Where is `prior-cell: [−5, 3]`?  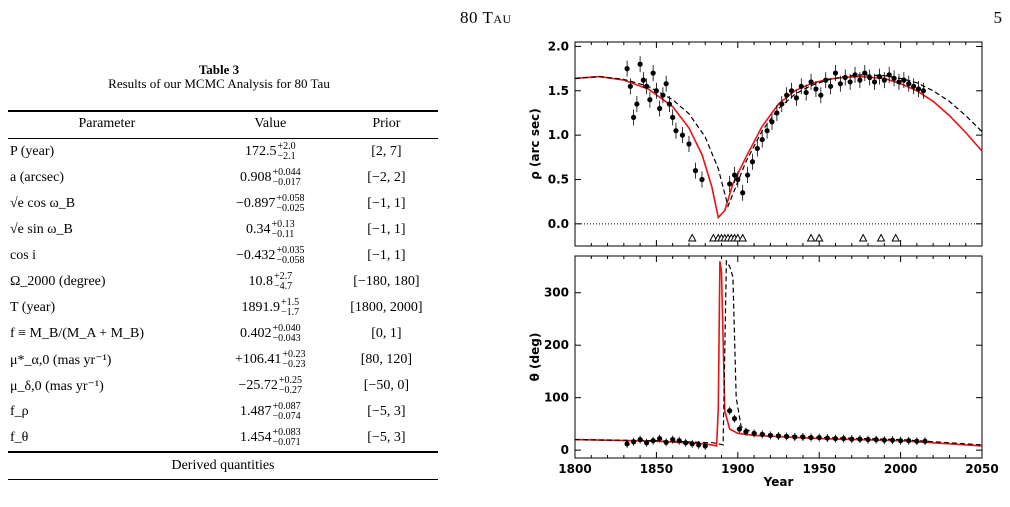
prior-cell: [−5, 3] is located at coordinates (386, 411).